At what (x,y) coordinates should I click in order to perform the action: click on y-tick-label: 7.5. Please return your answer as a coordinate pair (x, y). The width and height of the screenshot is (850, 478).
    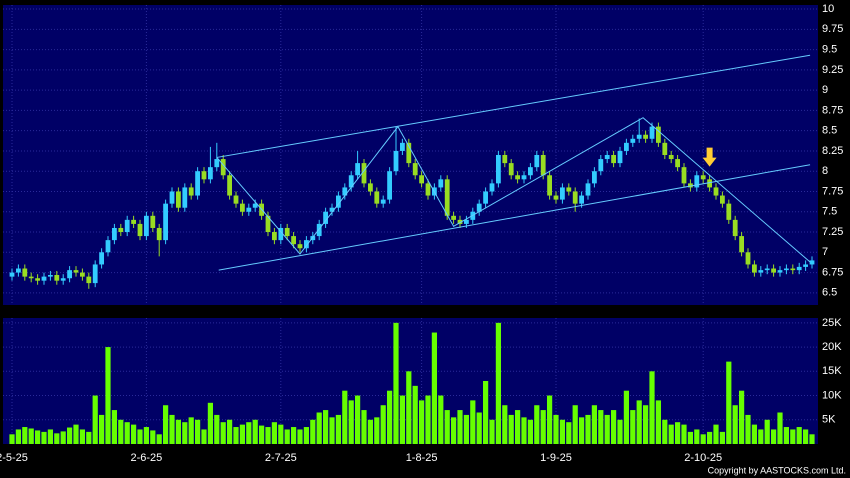
    Looking at the image, I should click on (829, 212).